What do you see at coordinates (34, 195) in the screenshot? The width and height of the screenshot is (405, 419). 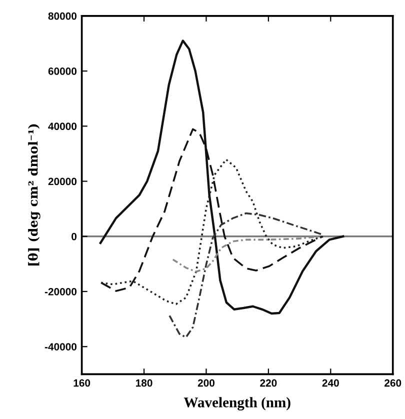 I see `y-axis-title: [θ] (deg cm² dmol⁻¹)` at bounding box center [34, 195].